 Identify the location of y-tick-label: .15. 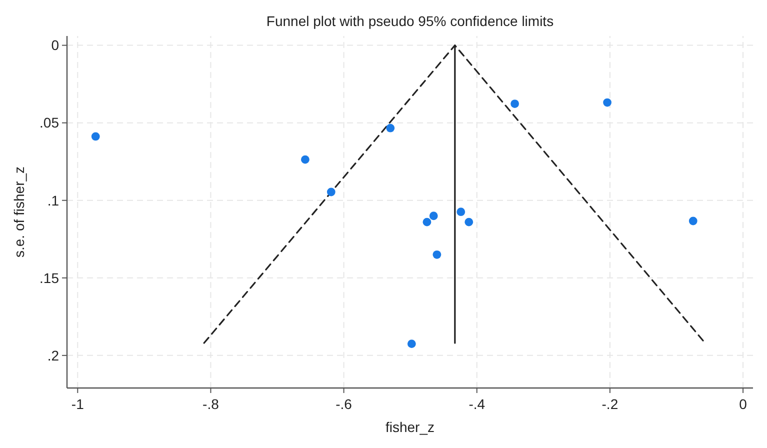
(50, 278).